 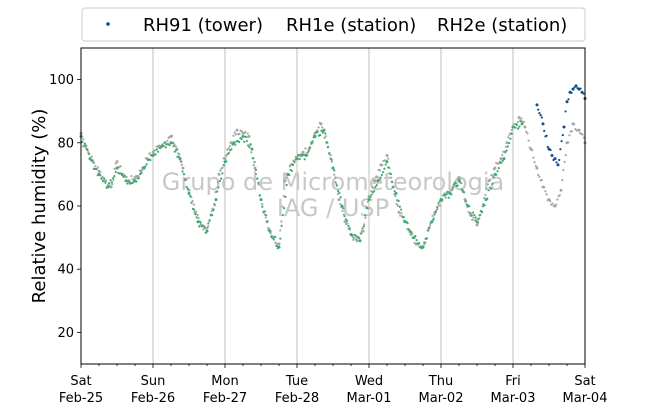 I want to click on y-tick-label: 40, so click(x=65, y=270).